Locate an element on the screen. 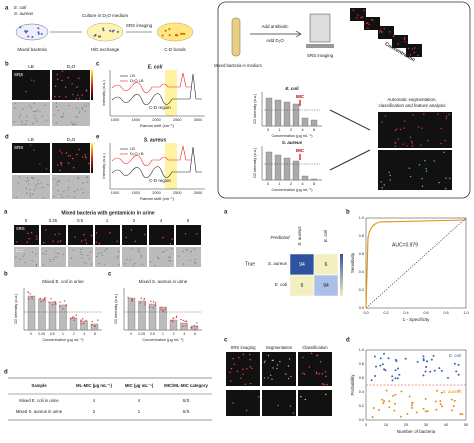 This screenshot has width=474, height=443. label: 0.4 is located at coordinates (405, 313).